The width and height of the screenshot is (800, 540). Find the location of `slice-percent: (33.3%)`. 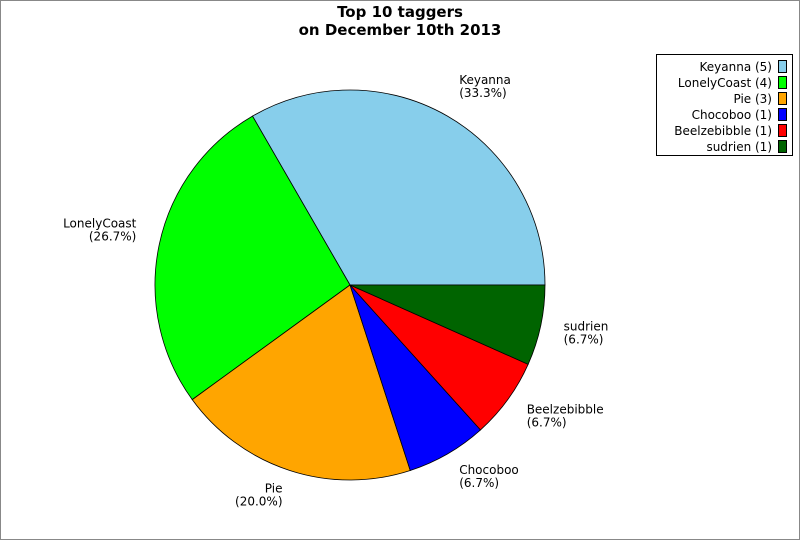

slice-percent: (33.3%) is located at coordinates (482, 93).